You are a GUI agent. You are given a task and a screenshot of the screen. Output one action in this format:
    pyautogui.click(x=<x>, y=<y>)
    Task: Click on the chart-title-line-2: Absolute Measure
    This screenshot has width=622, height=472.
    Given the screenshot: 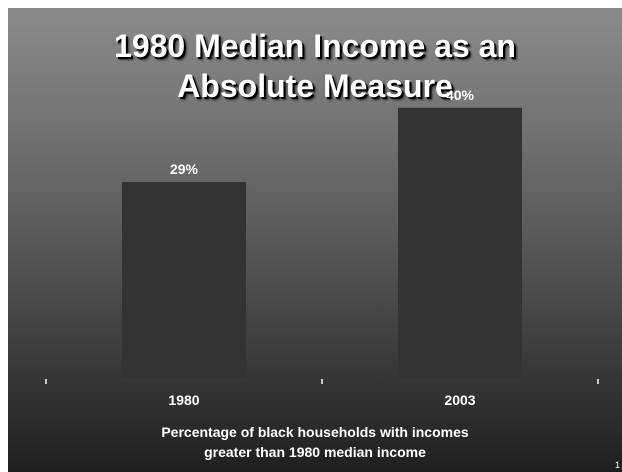 What is the action you would take?
    pyautogui.click(x=315, y=86)
    